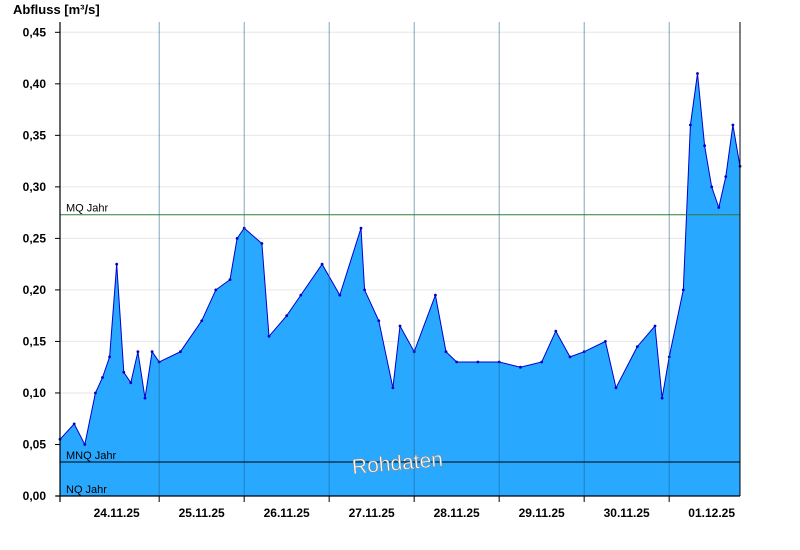 This screenshot has height=550, width=800. Describe the element at coordinates (35, 32) in the screenshot. I see `y-tick-label: 0,45` at that location.